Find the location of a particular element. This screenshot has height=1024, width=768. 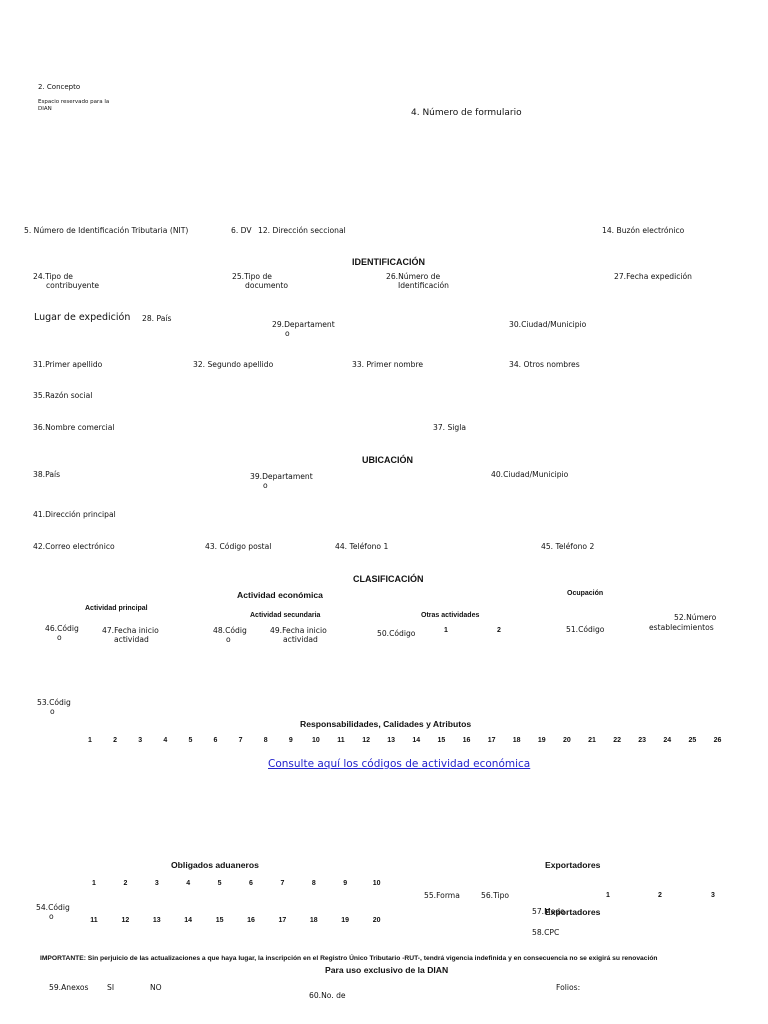

fecha47-label-1: 47.Fecha inicio is located at coordinates (130, 630).